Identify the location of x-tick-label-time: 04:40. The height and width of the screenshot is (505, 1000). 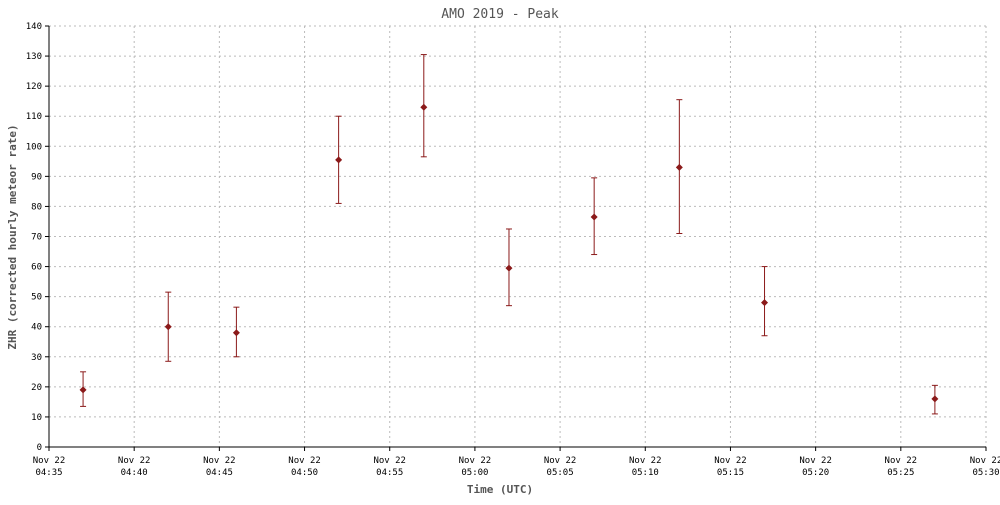
(134, 473).